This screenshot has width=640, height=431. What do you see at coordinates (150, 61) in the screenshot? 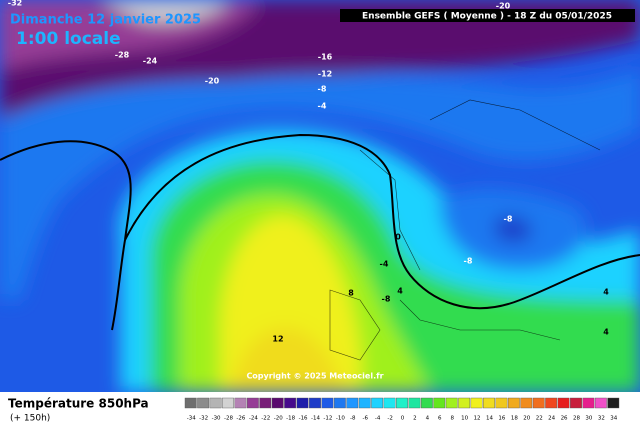
I see `contour-label: -24` at bounding box center [150, 61].